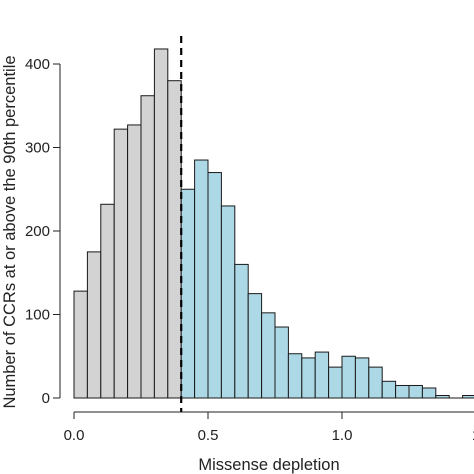  I want to click on x-axis: 0.0 0.5 1.0 1, so click(269, 427).